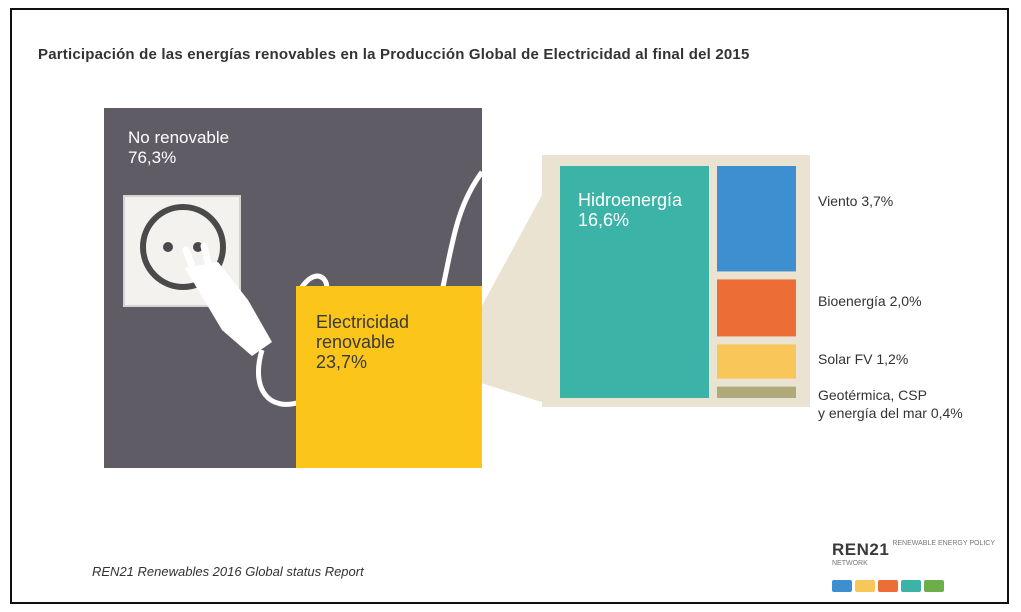 This screenshot has height=612, width=1021. What do you see at coordinates (389, 377) in the screenshot?
I see `renewable-block` at bounding box center [389, 377].